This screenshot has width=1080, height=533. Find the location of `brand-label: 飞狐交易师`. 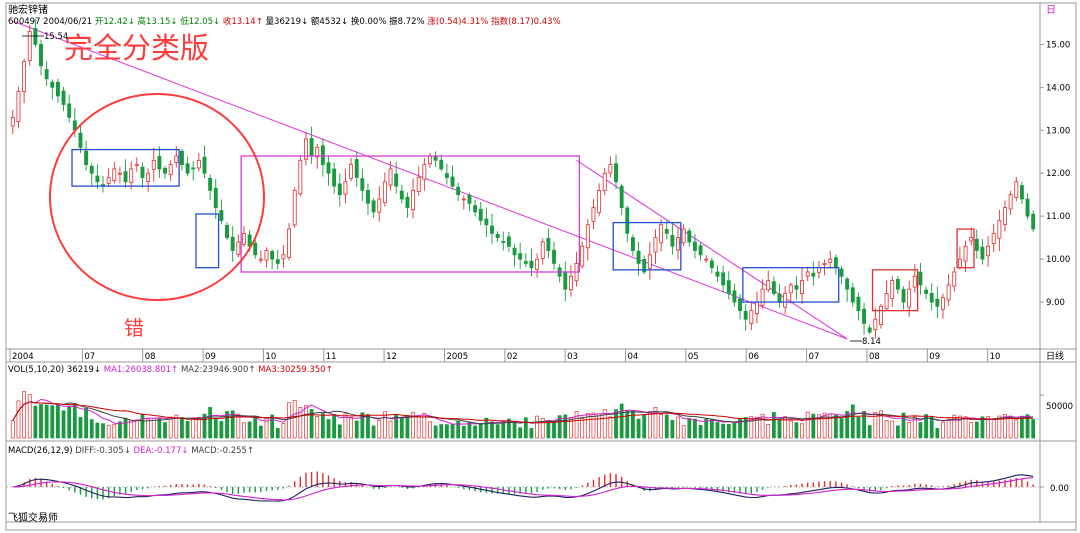

brand-label: 飞狐交易师 is located at coordinates (33, 517).